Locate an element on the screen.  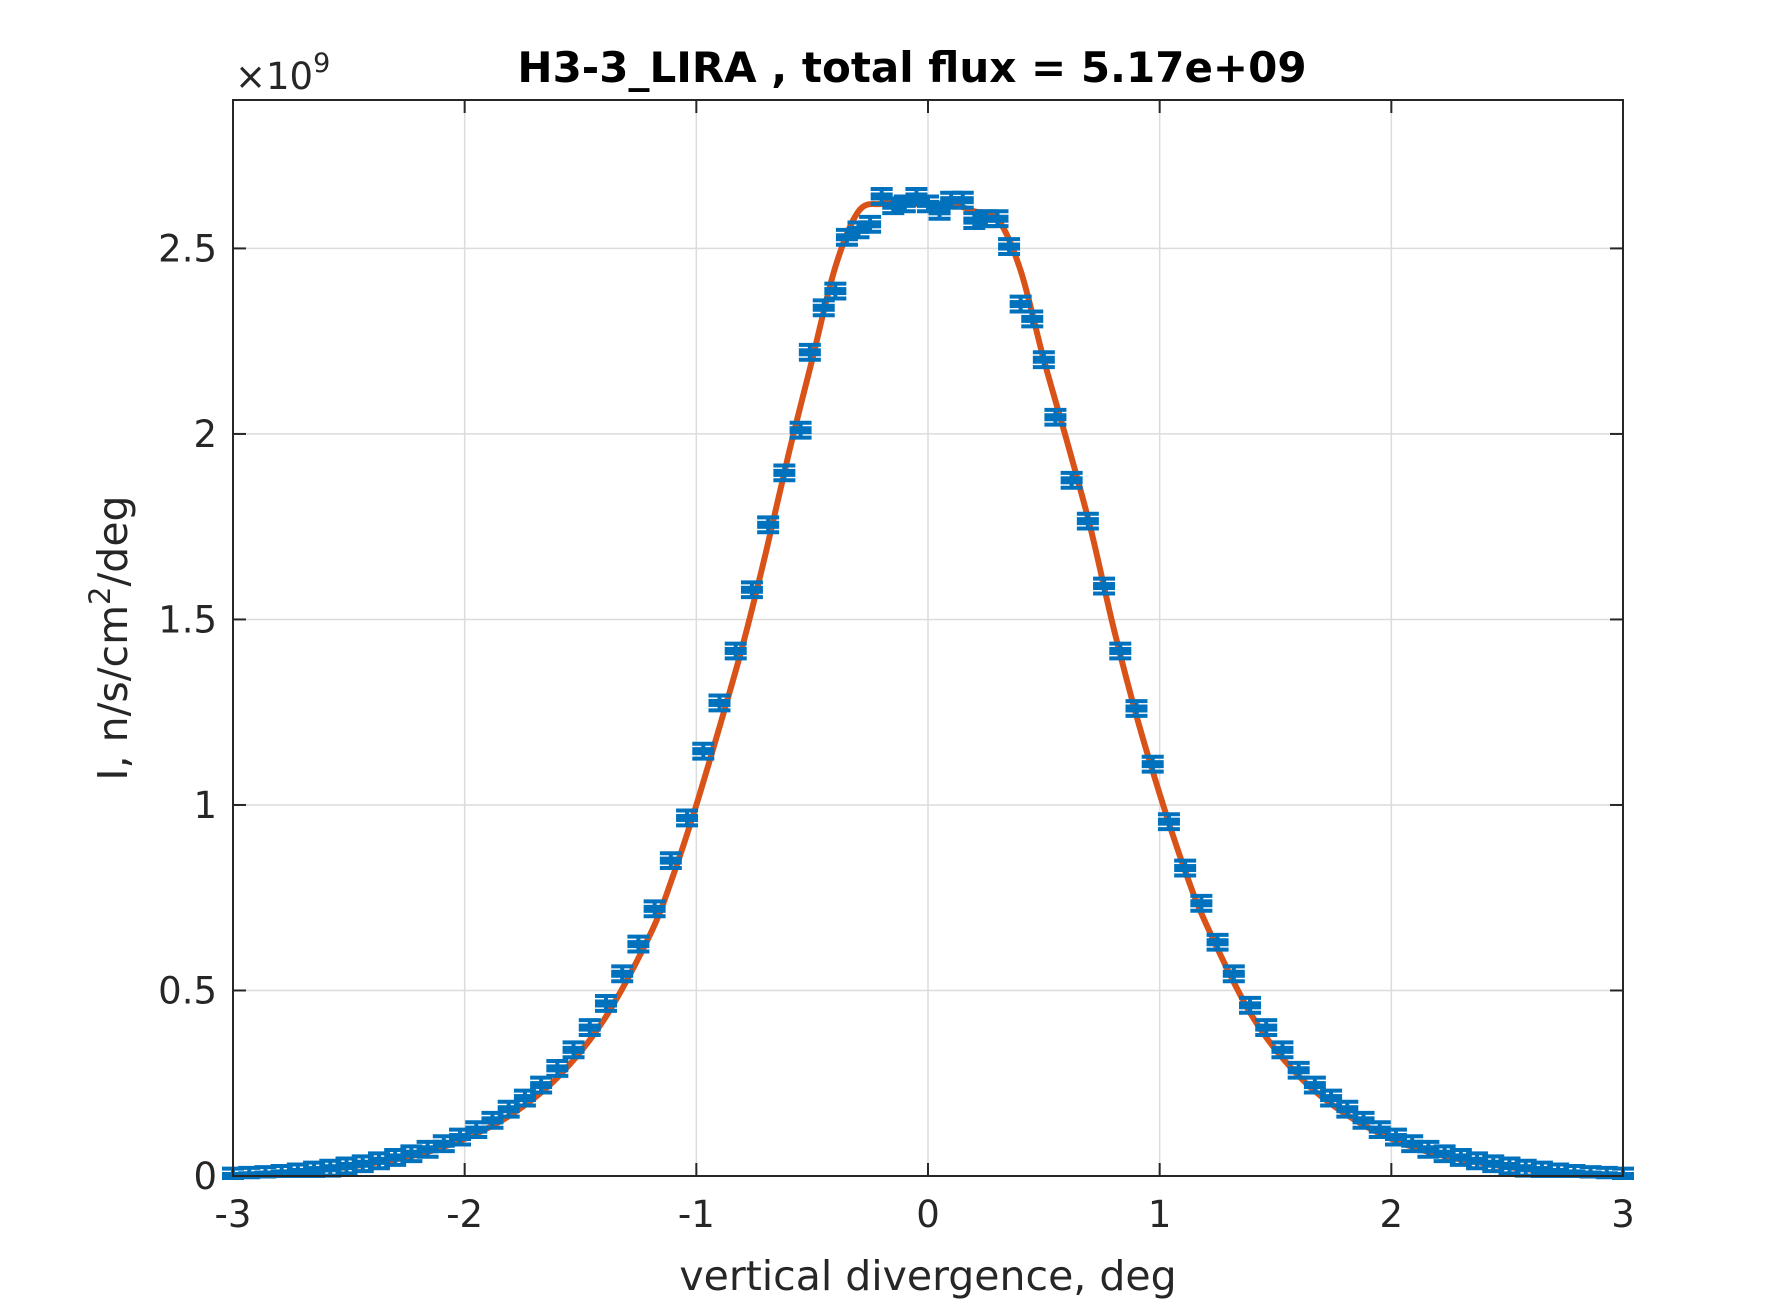
y-axis-label-tail: /deg is located at coordinates (113, 540).